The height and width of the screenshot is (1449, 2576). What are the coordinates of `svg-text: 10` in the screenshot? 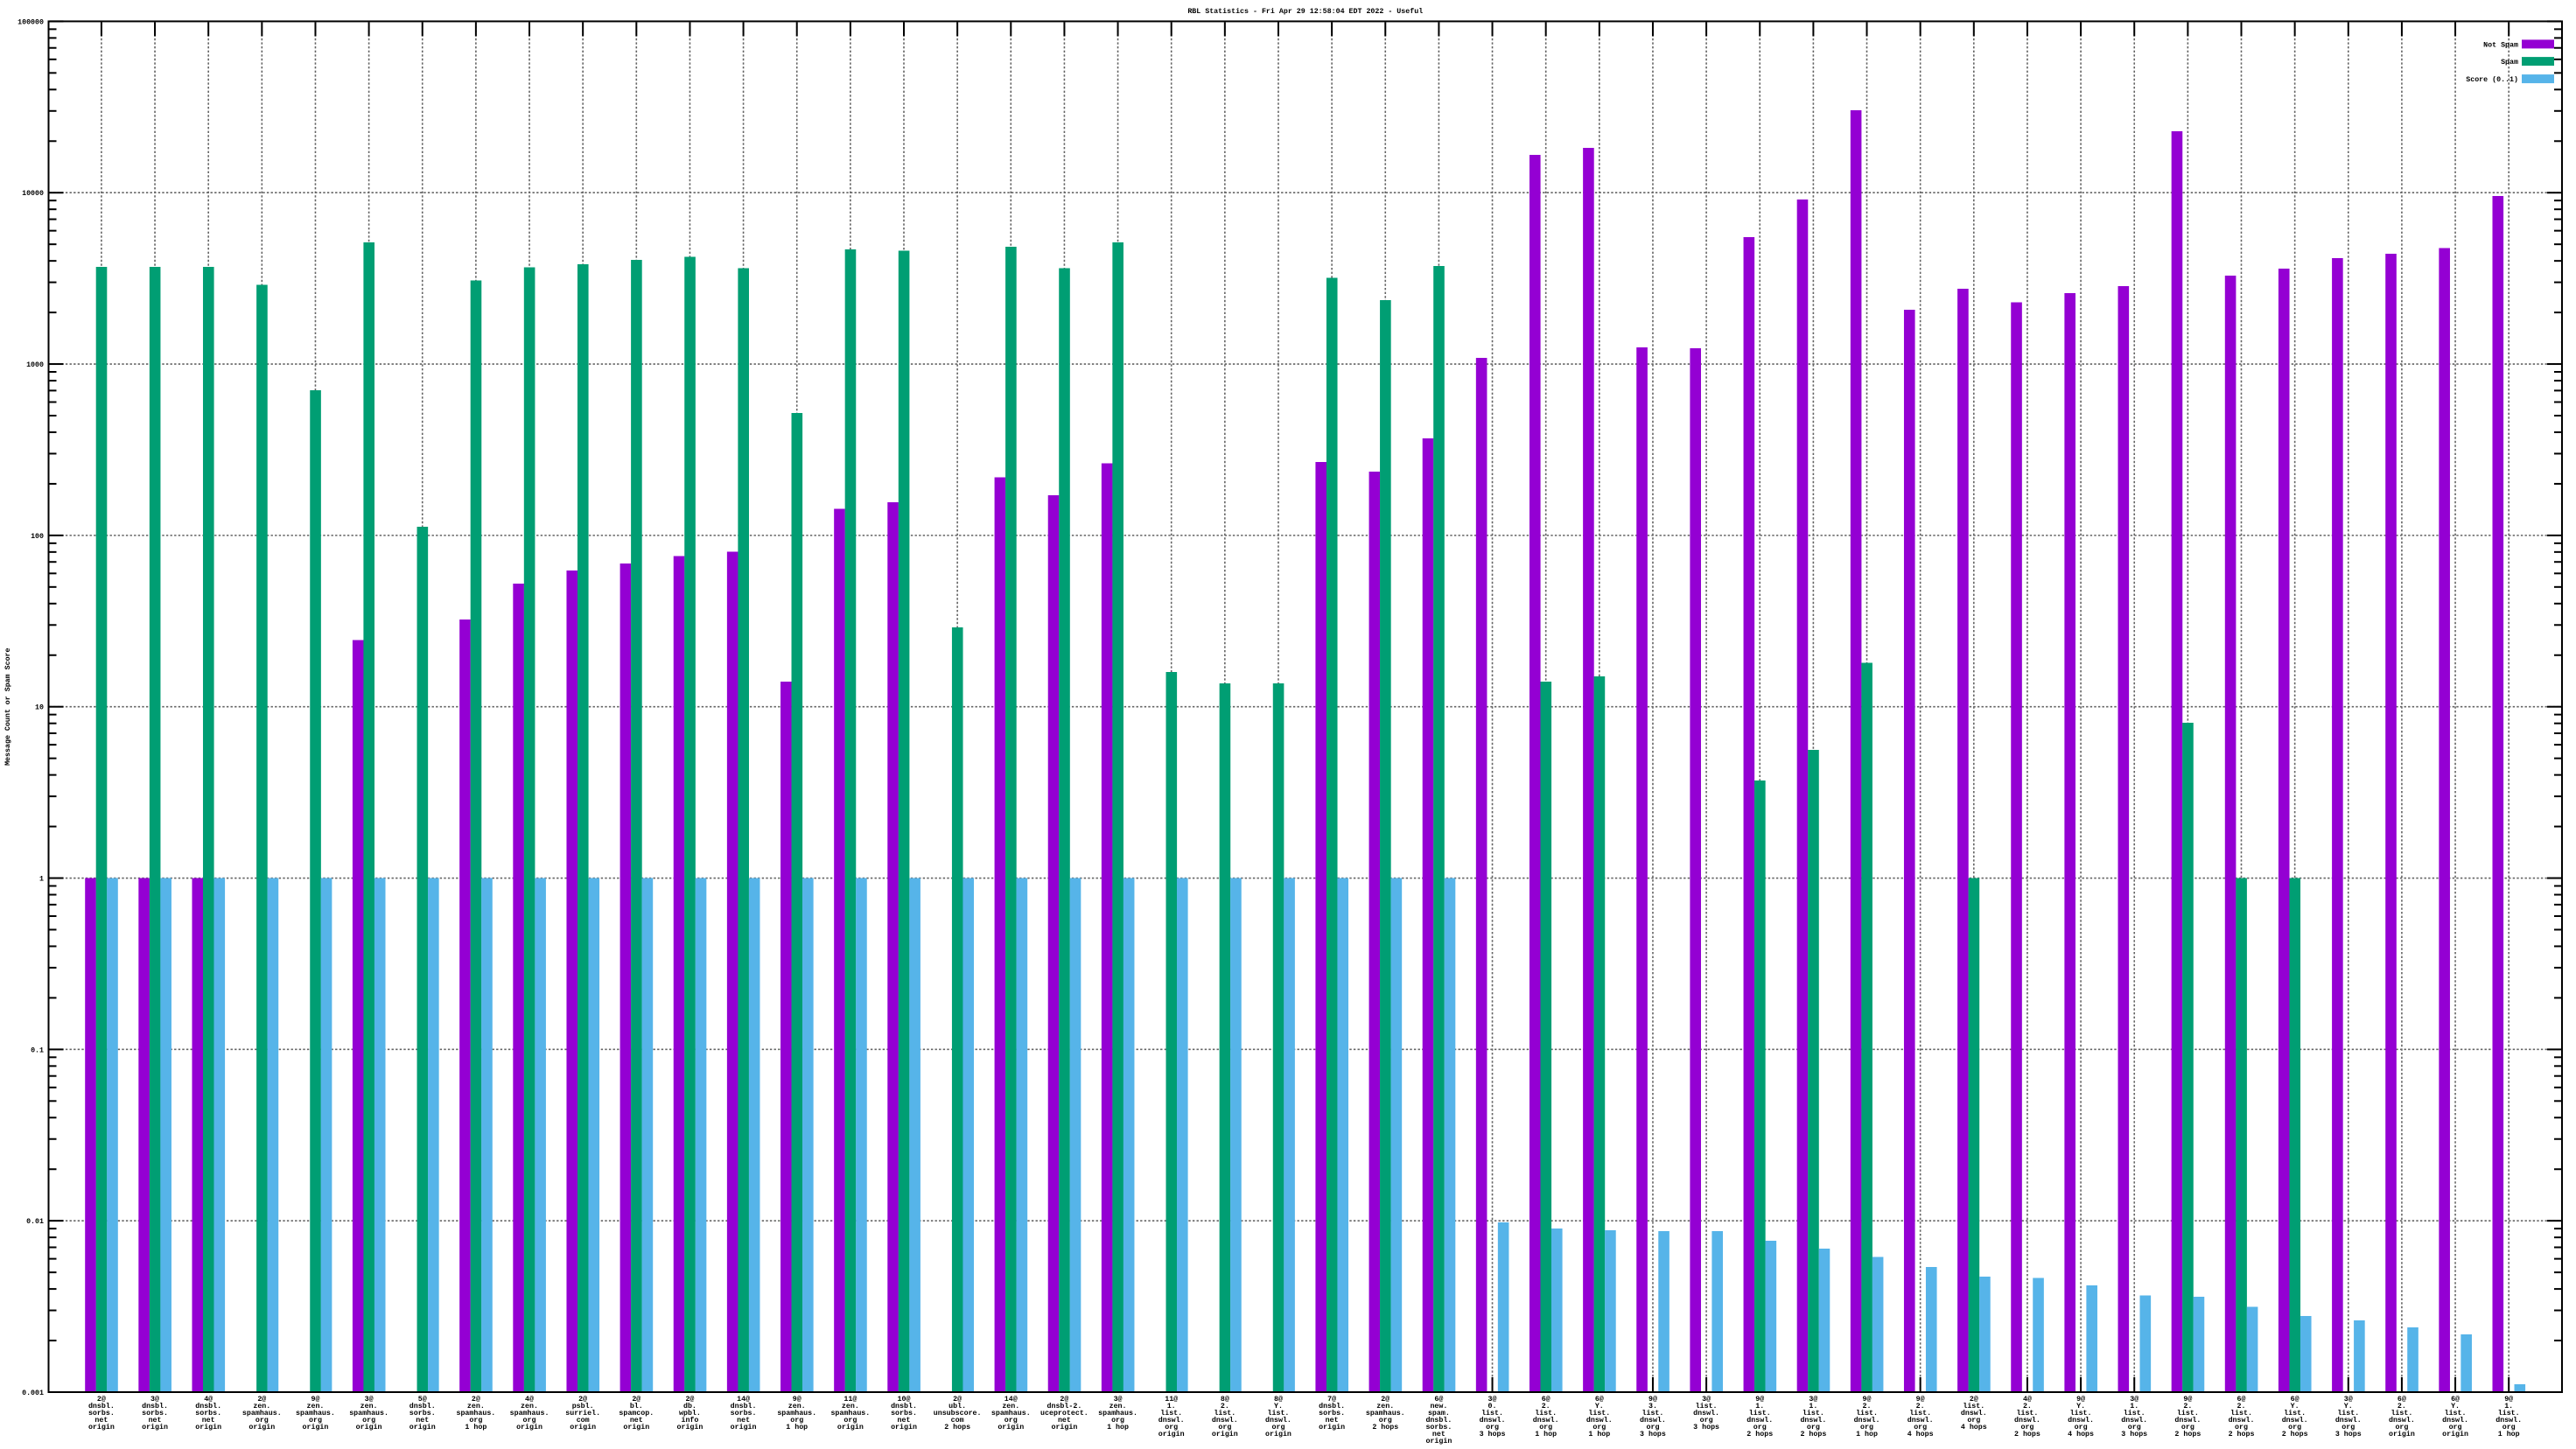 It's located at (39, 708).